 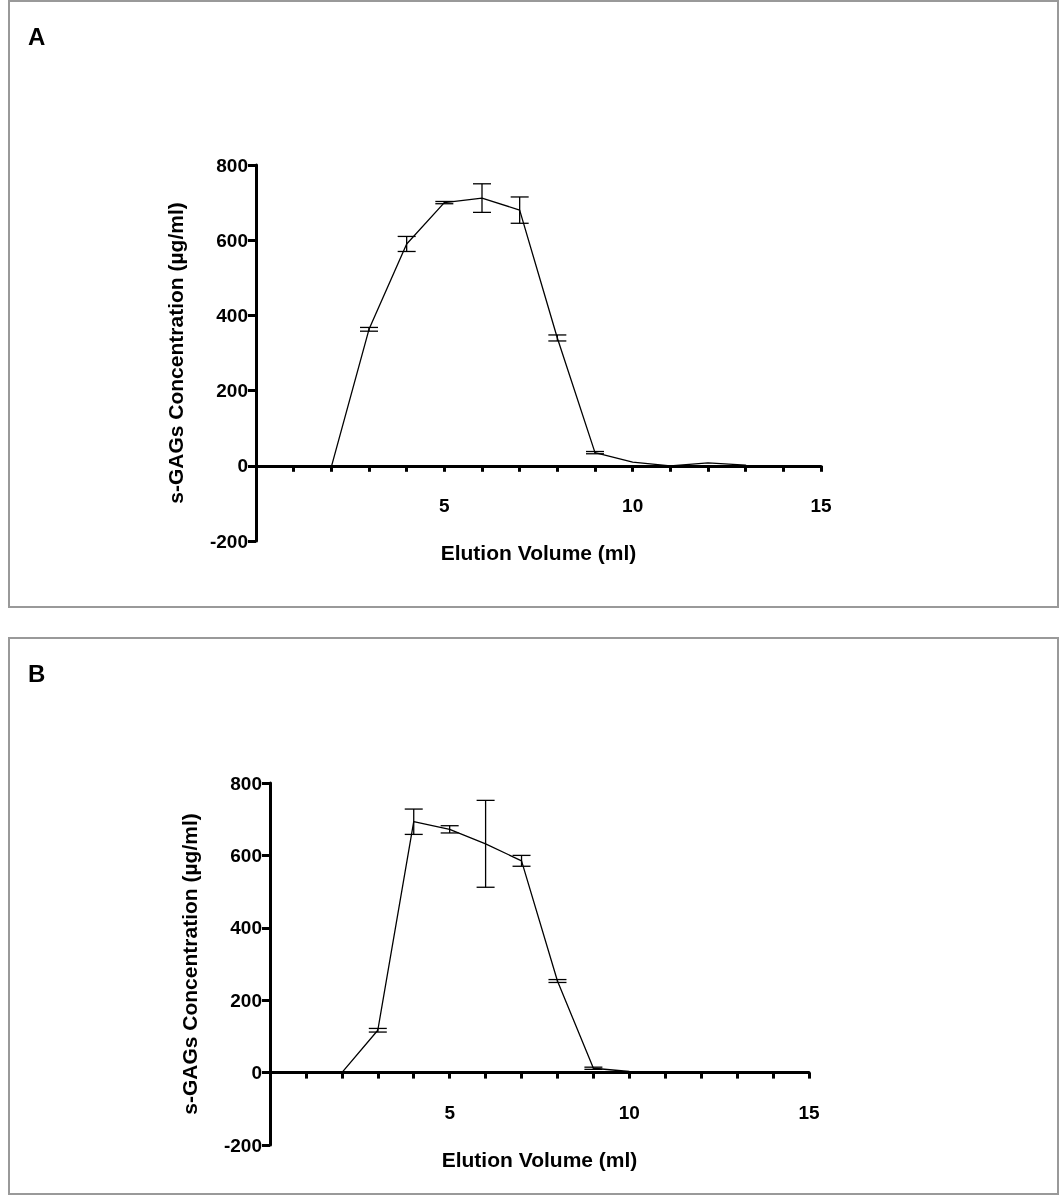 I want to click on text: B, so click(x=37, y=673).